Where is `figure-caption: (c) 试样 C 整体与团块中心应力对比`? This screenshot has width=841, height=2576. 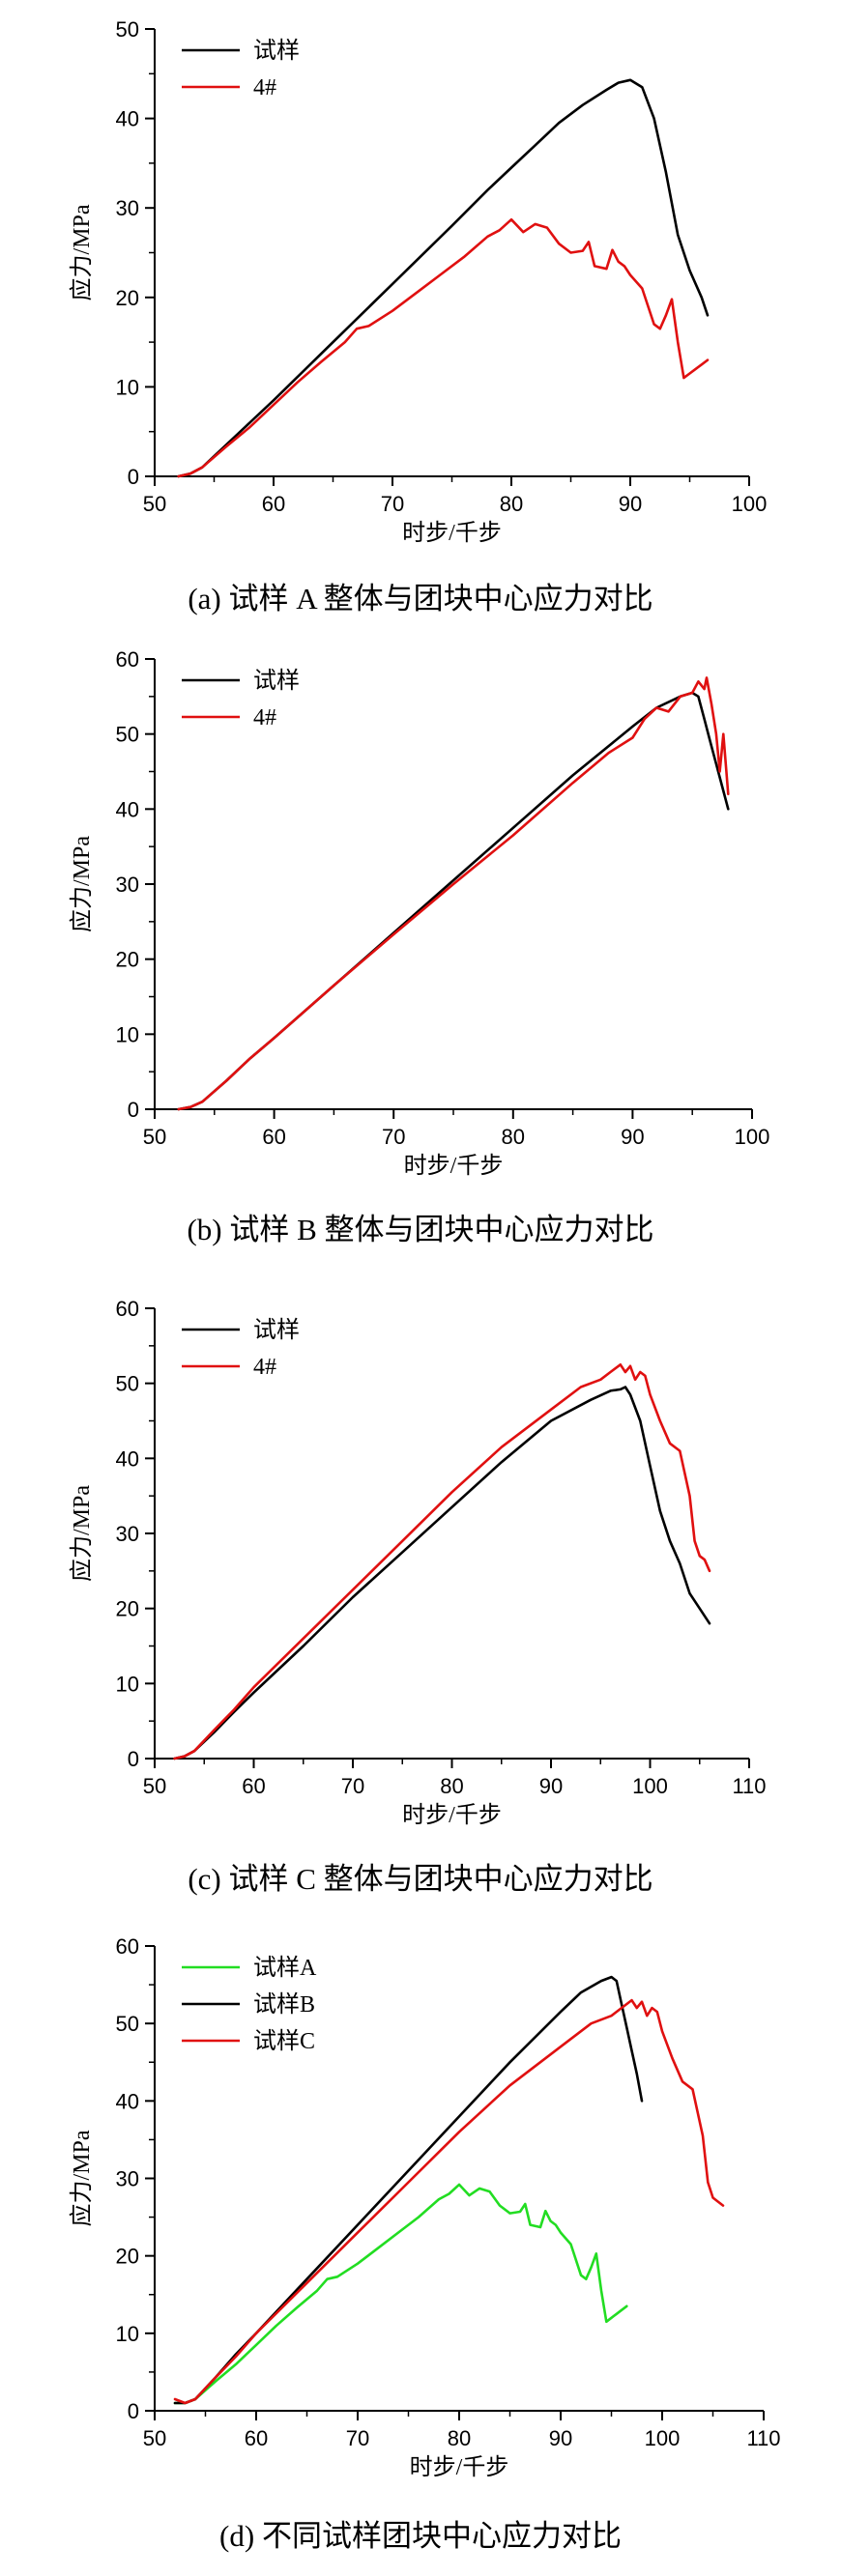 figure-caption: (c) 试样 C 整体与团块中心应力对比 is located at coordinates (420, 1879).